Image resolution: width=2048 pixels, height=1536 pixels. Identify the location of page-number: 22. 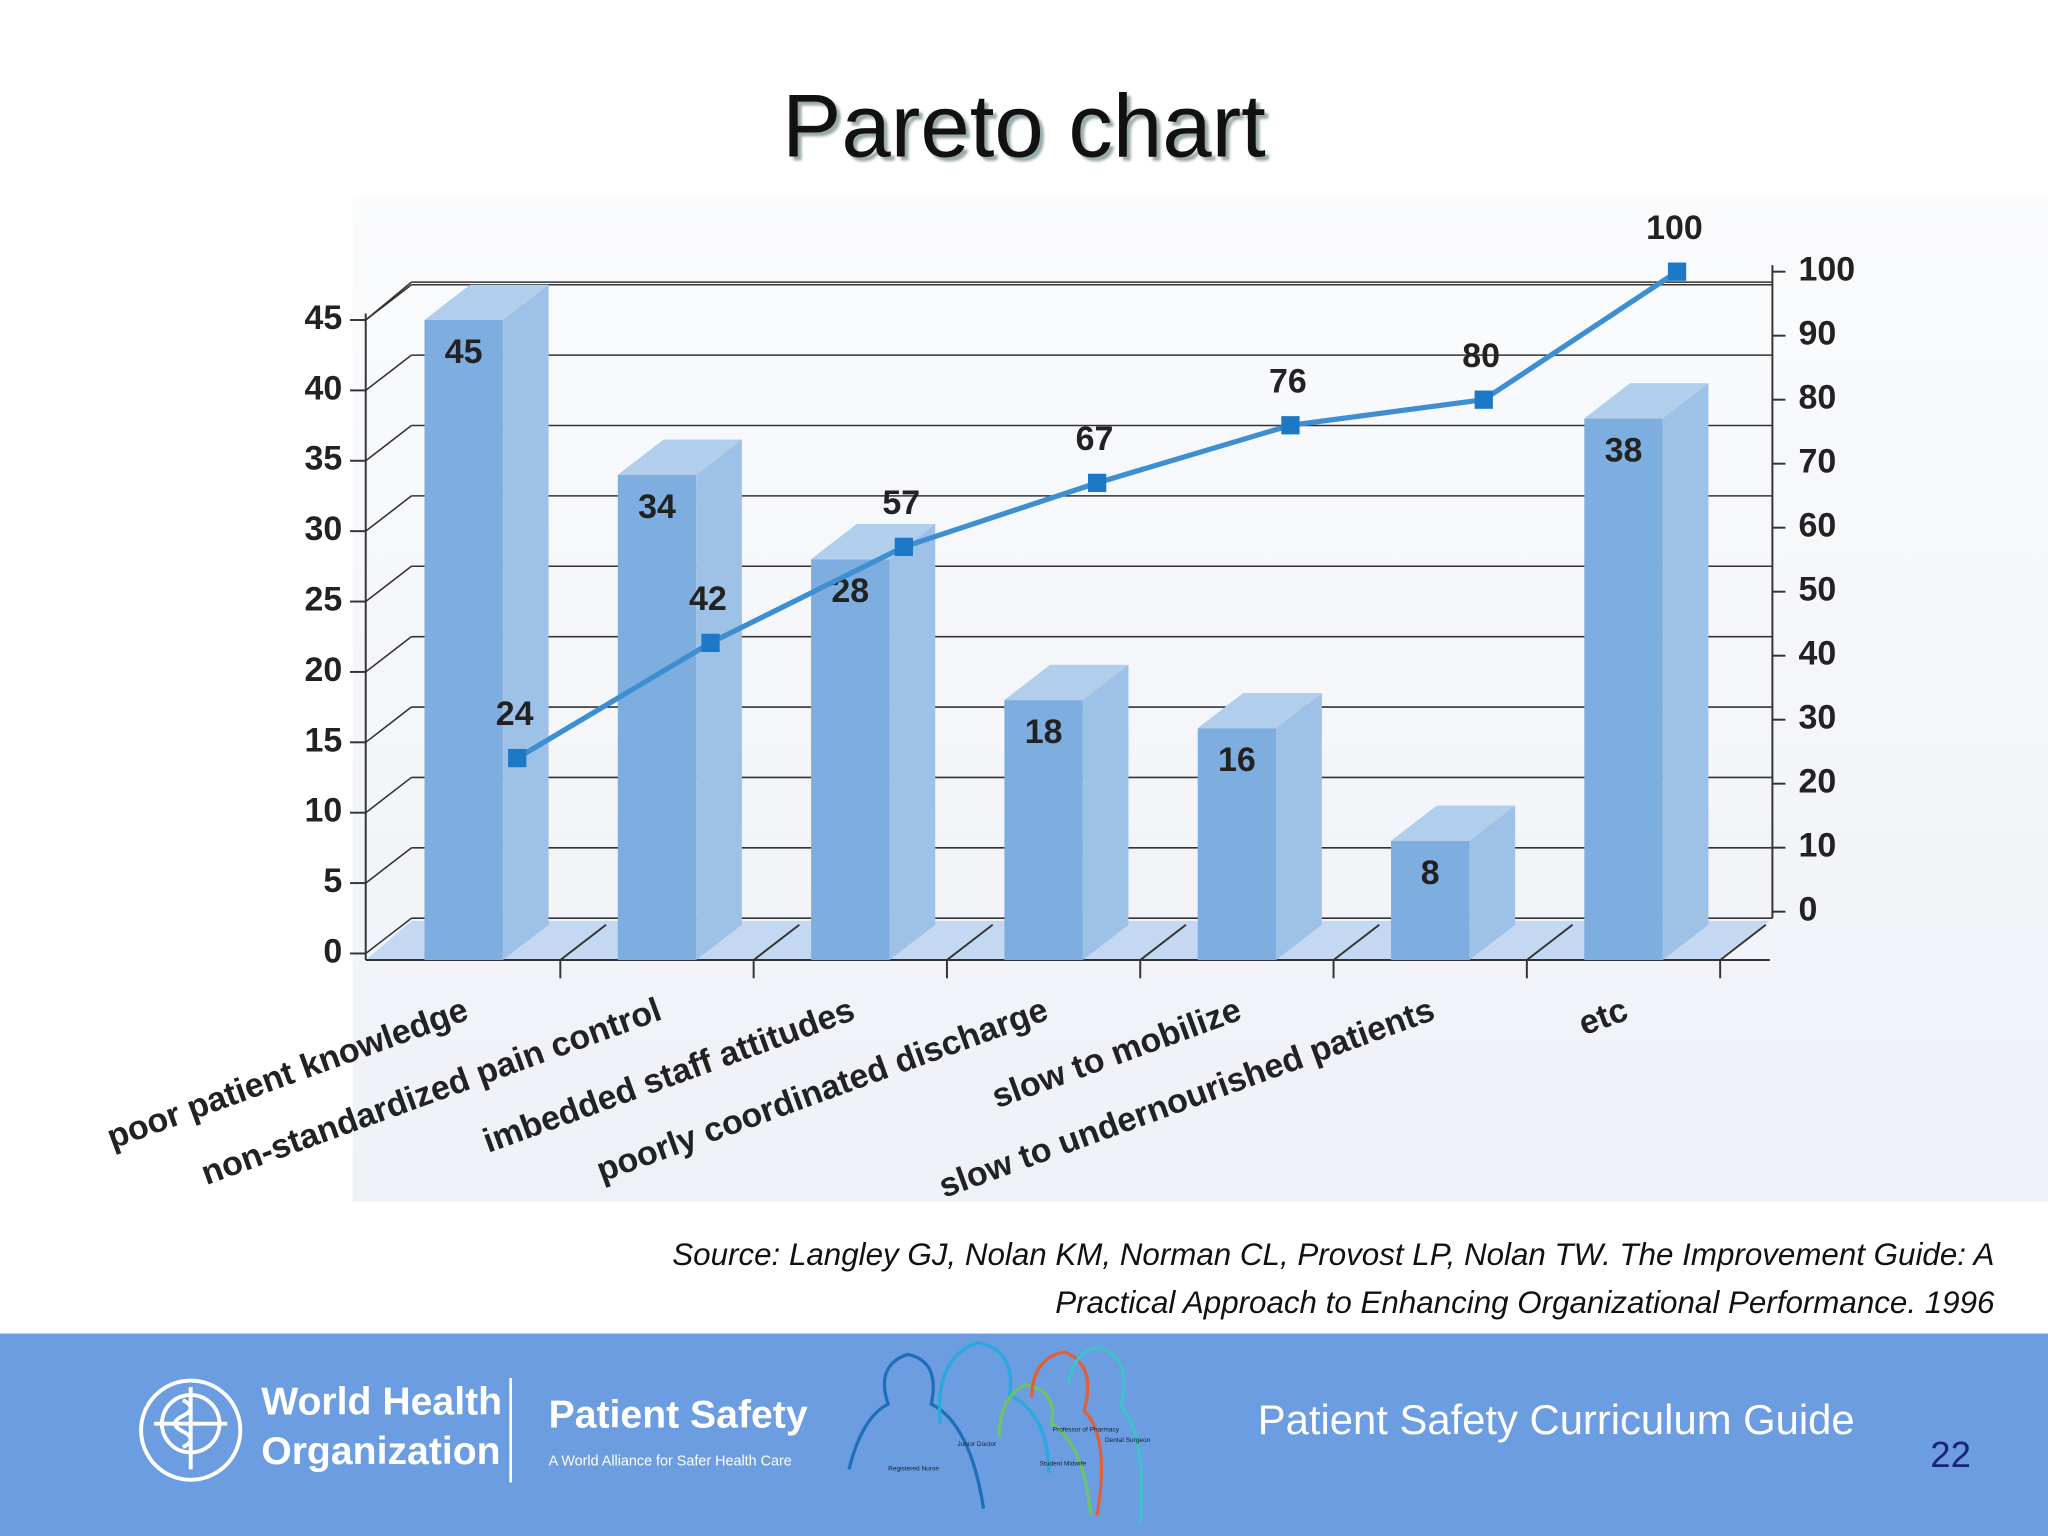
(1950, 1454).